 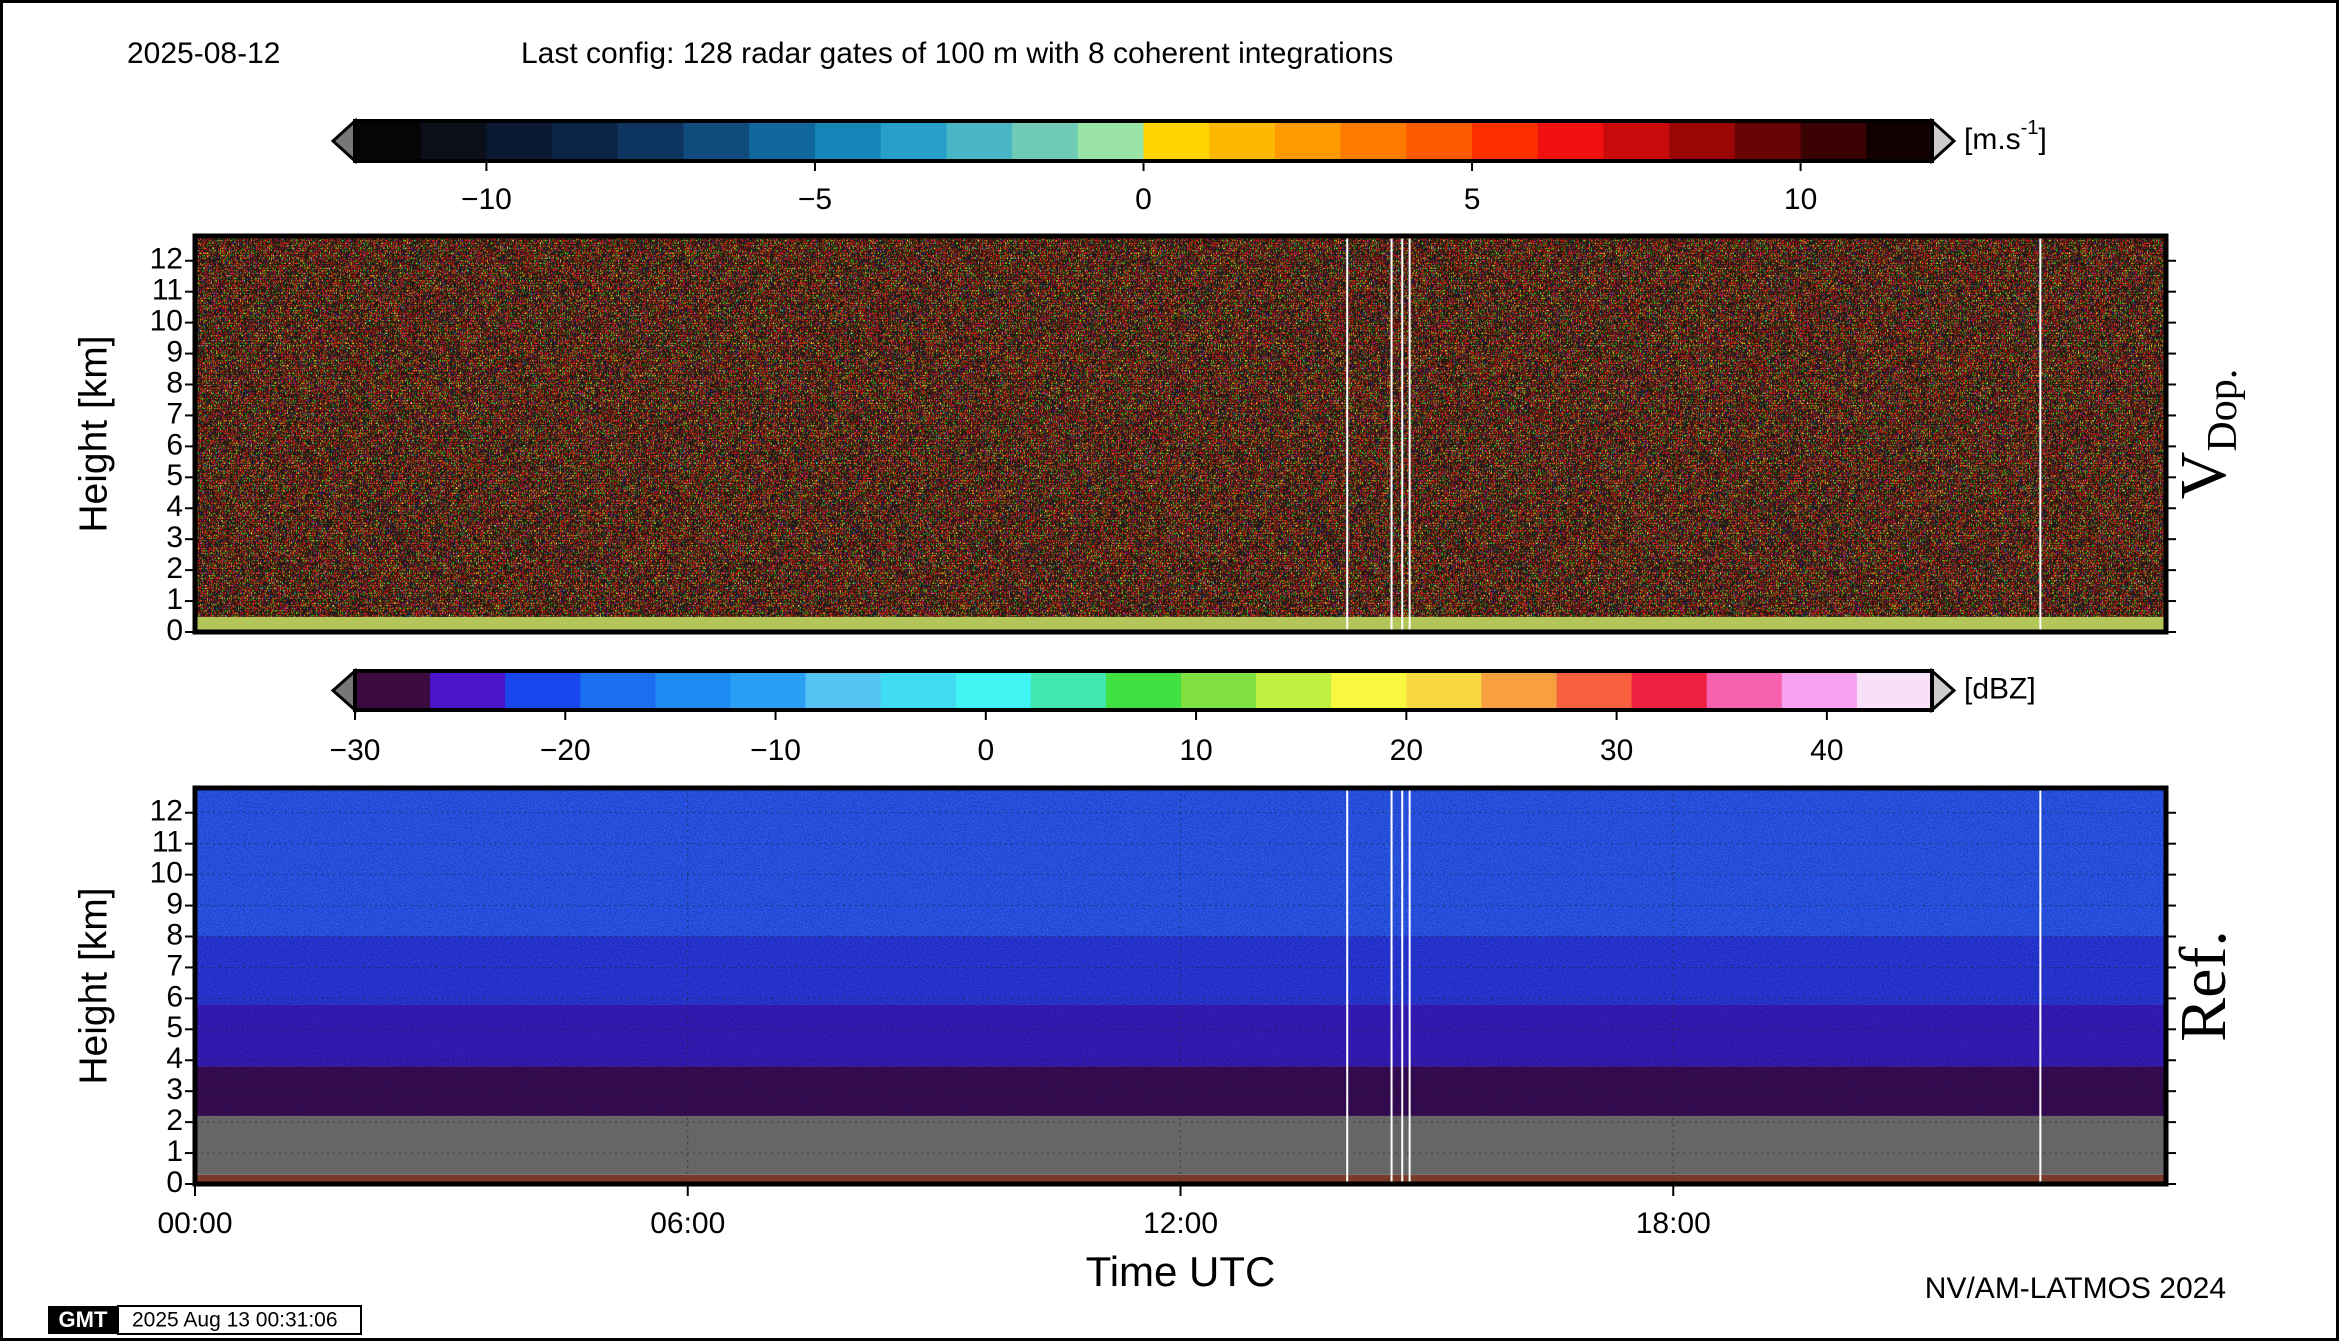 I want to click on colorbar-tick-label: −20, so click(x=565, y=750).